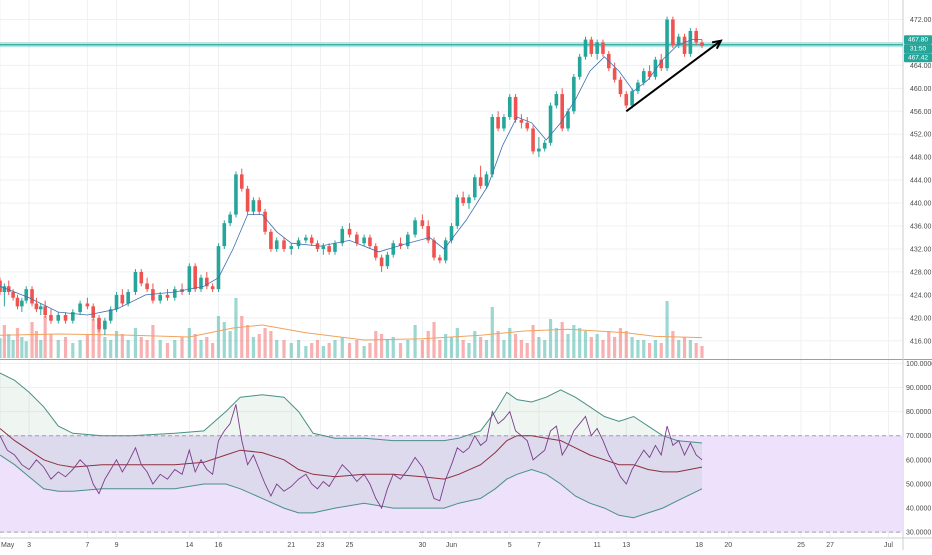 This screenshot has width=932, height=555. I want to click on oscillator-tick-label-2: 80.0000, so click(918, 412).